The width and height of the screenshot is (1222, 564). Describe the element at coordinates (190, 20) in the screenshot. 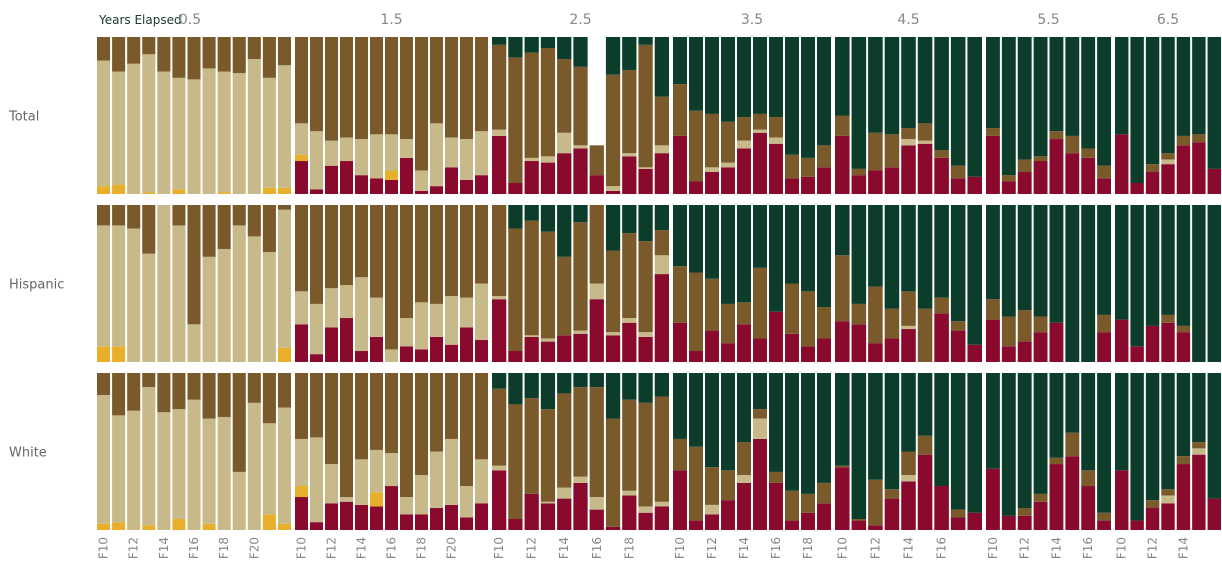

I see `column-header-label: 0.5` at that location.